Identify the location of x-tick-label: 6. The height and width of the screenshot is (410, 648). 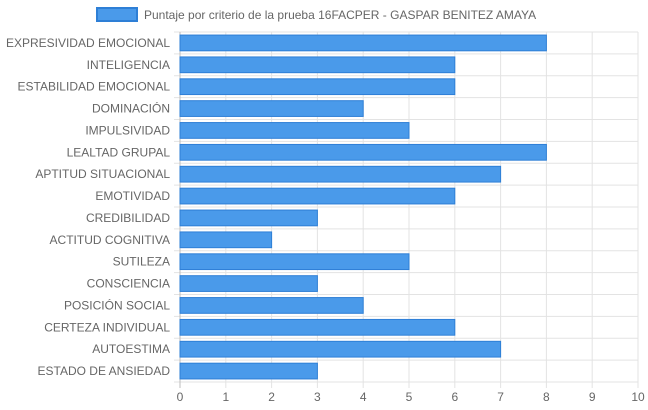
(454, 397).